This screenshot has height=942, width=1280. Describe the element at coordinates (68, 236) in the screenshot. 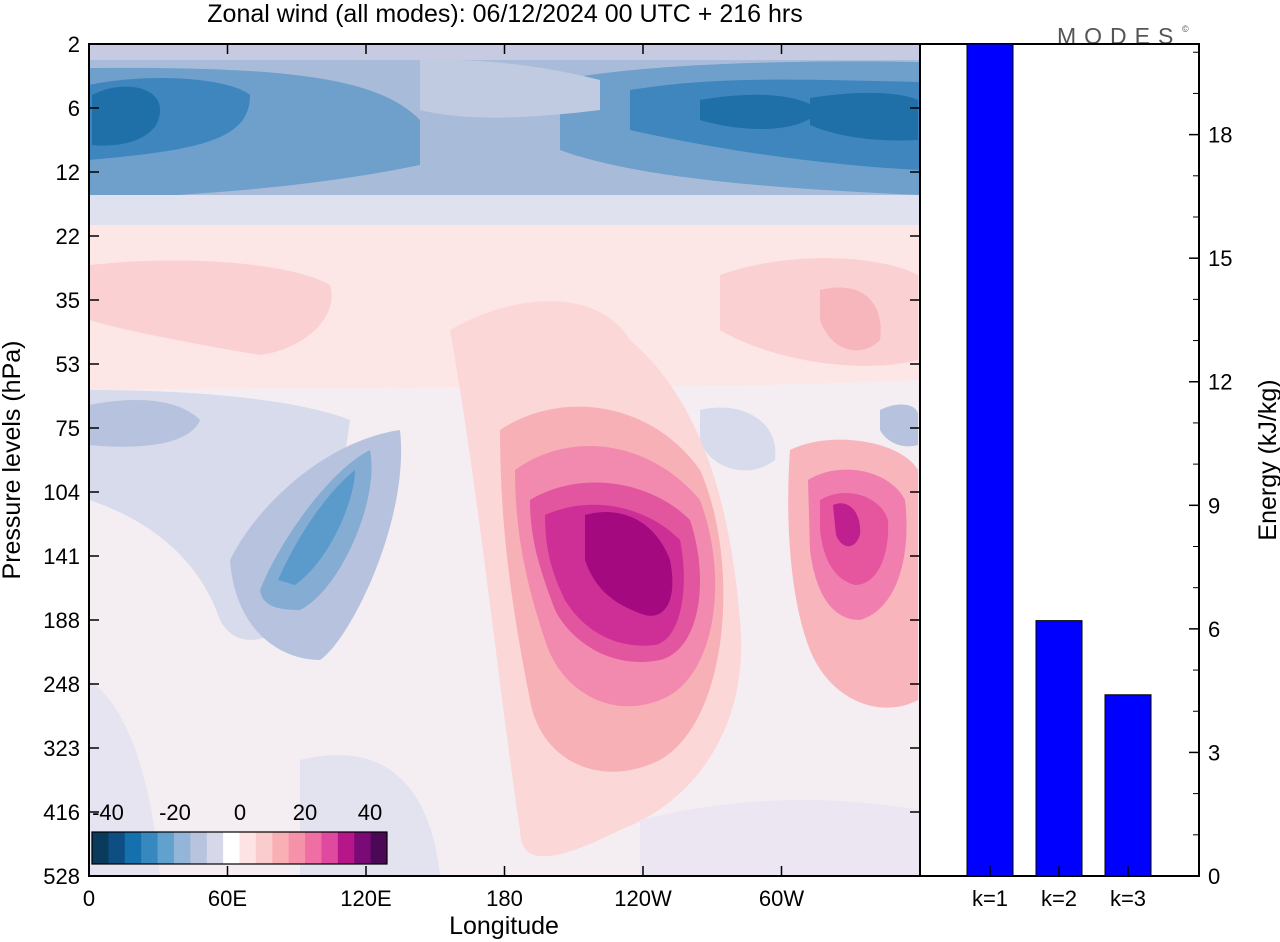

I see `y-tick-label: 22` at that location.